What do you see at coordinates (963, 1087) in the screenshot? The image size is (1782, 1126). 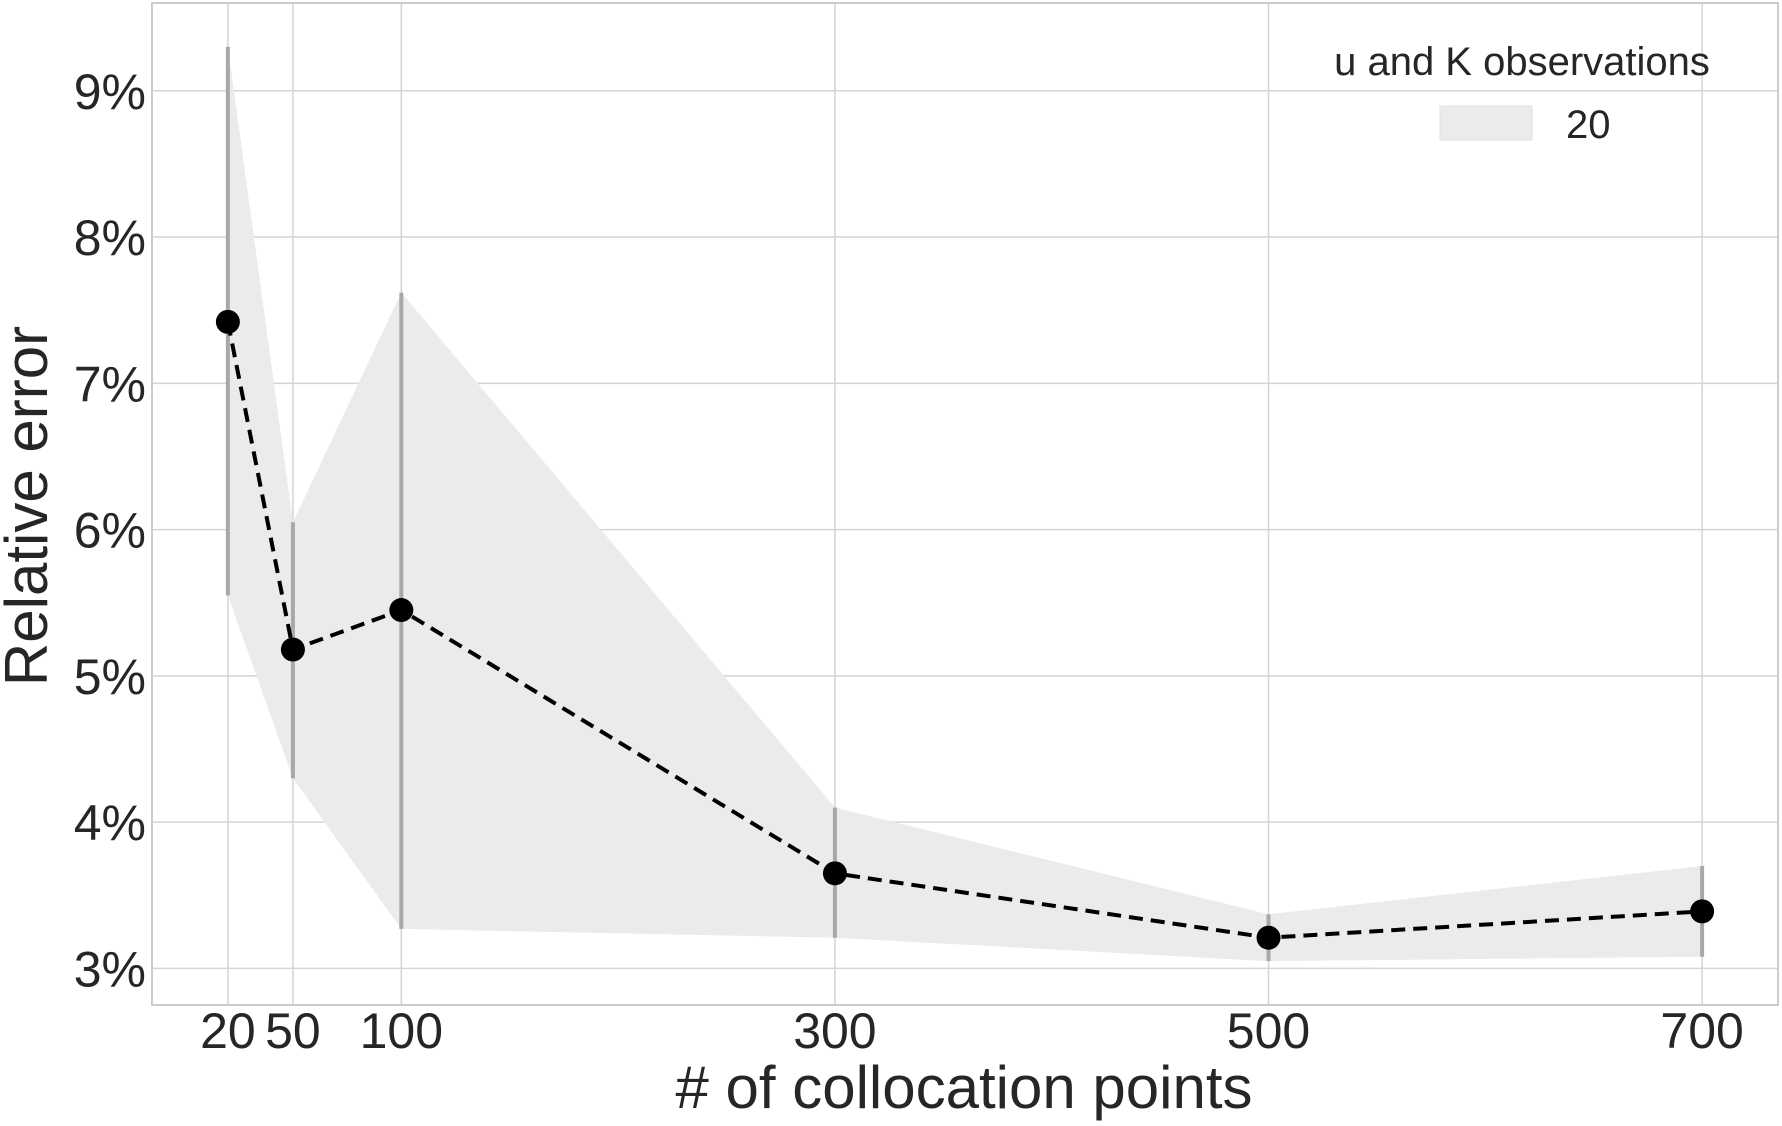 I see `x-axis-label: # of collocation points` at bounding box center [963, 1087].